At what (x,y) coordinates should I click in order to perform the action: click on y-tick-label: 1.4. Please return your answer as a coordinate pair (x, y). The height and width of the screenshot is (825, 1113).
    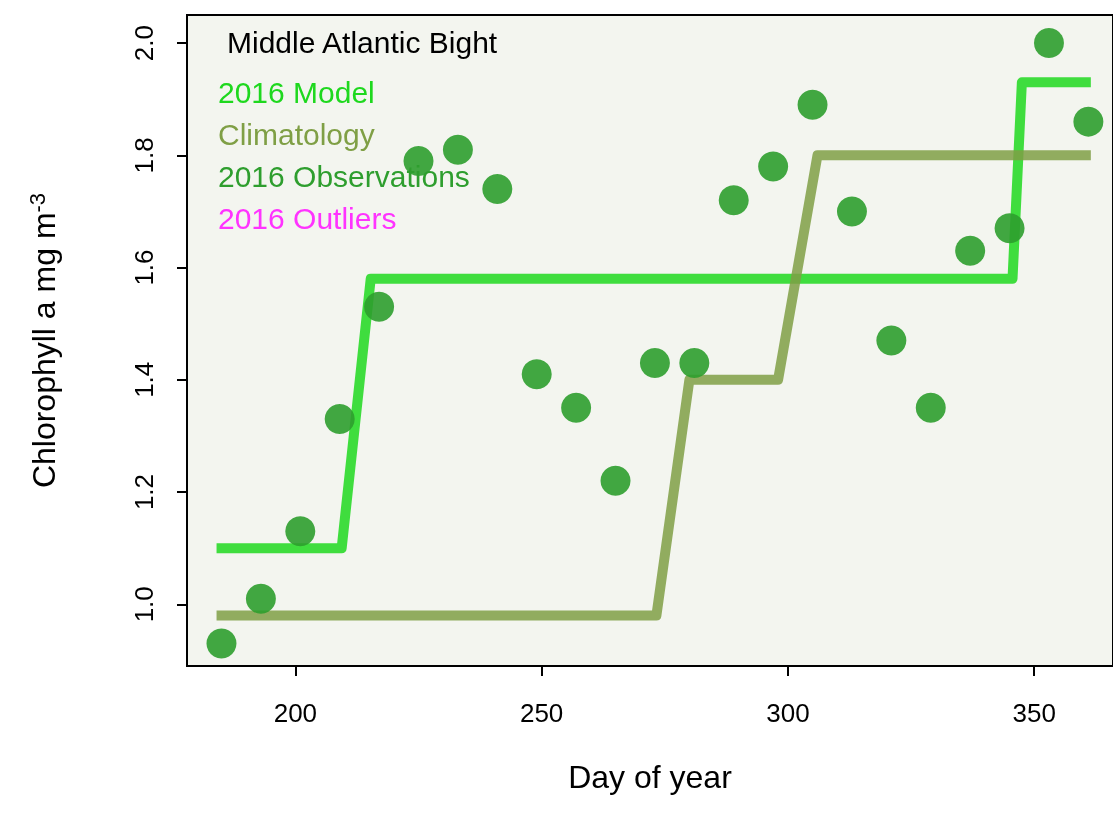
    Looking at the image, I should click on (144, 379).